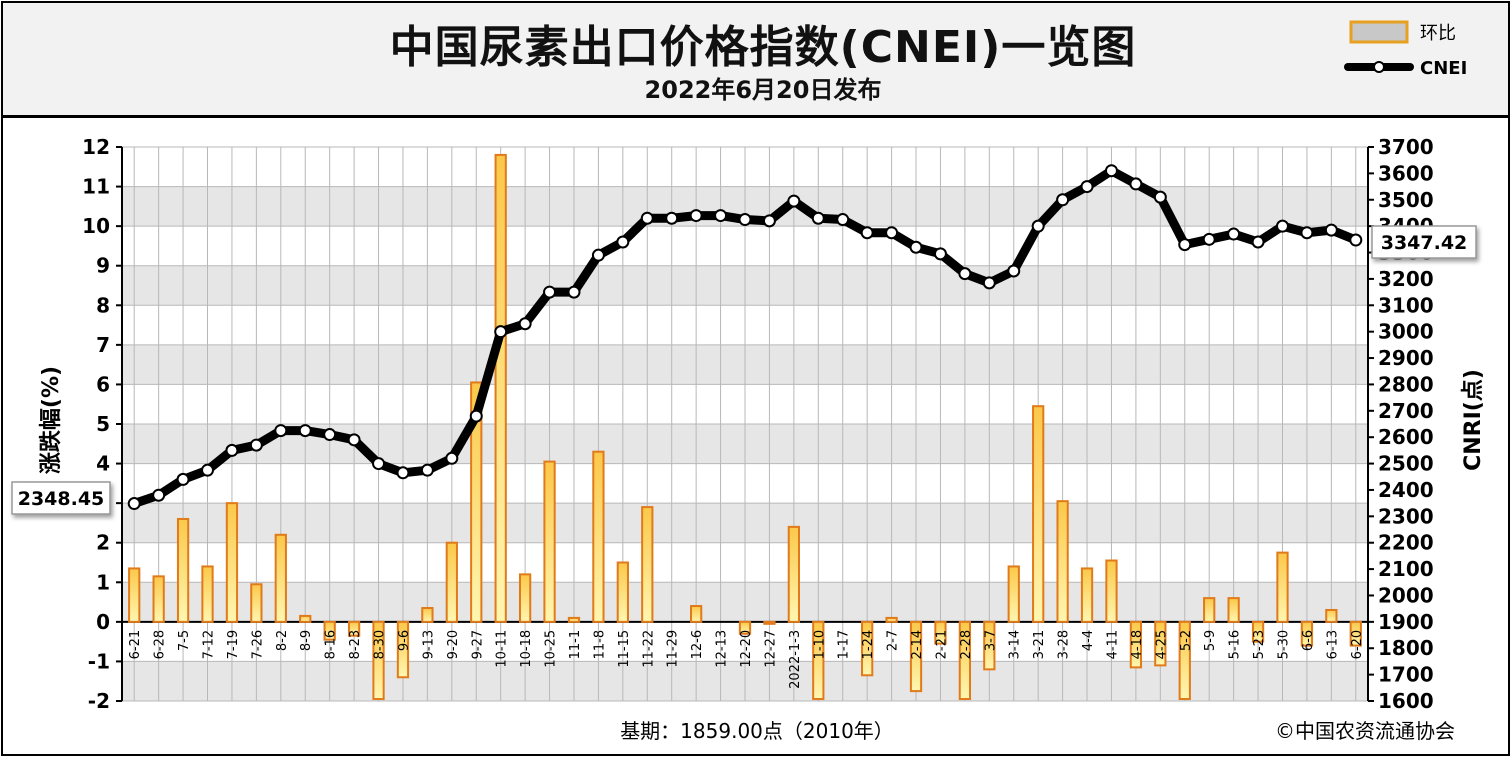  What do you see at coordinates (1015, 645) in the screenshot?
I see `x-tick-label: 3-14` at bounding box center [1015, 645].